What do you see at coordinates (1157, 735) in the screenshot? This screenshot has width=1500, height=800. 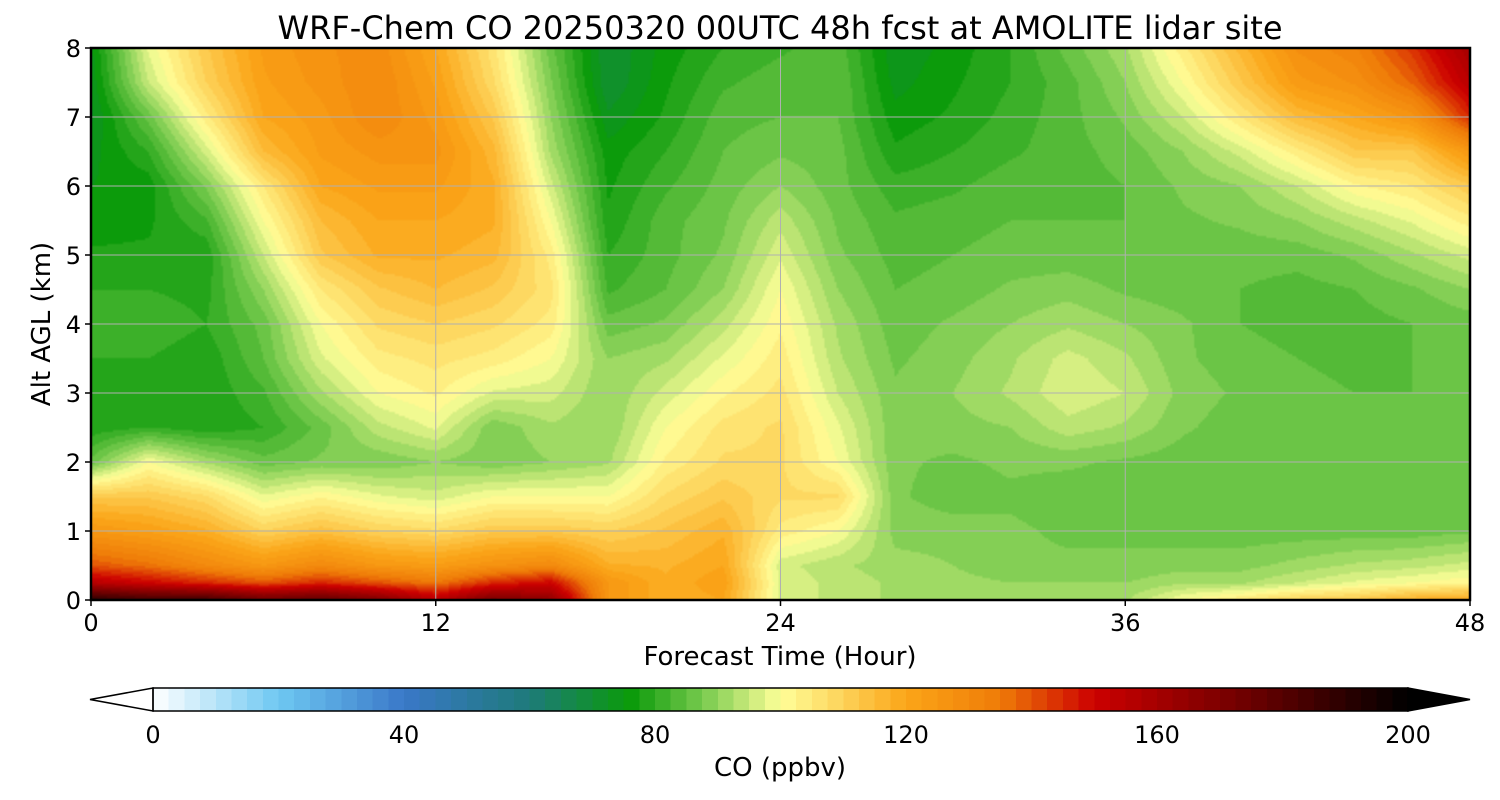 I see `colorbar-tick-label: 160` at bounding box center [1157, 735].